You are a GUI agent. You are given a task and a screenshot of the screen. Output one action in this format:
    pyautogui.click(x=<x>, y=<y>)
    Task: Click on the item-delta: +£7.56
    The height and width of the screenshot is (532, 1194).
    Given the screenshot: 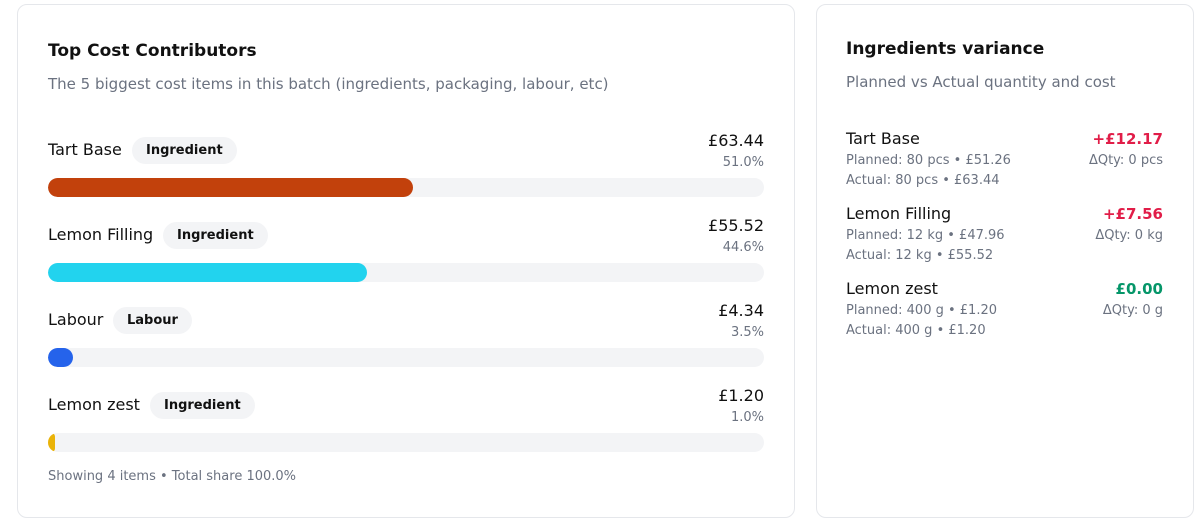 What is the action you would take?
    pyautogui.click(x=1132, y=214)
    